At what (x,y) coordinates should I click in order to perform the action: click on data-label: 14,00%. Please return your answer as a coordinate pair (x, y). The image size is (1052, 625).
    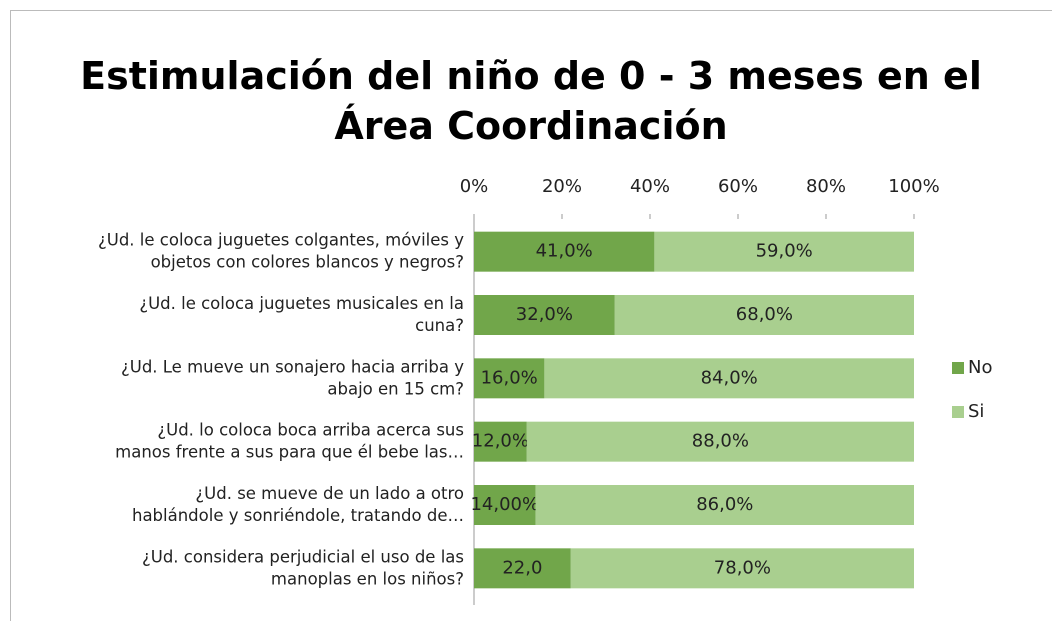
    Looking at the image, I should click on (504, 504).